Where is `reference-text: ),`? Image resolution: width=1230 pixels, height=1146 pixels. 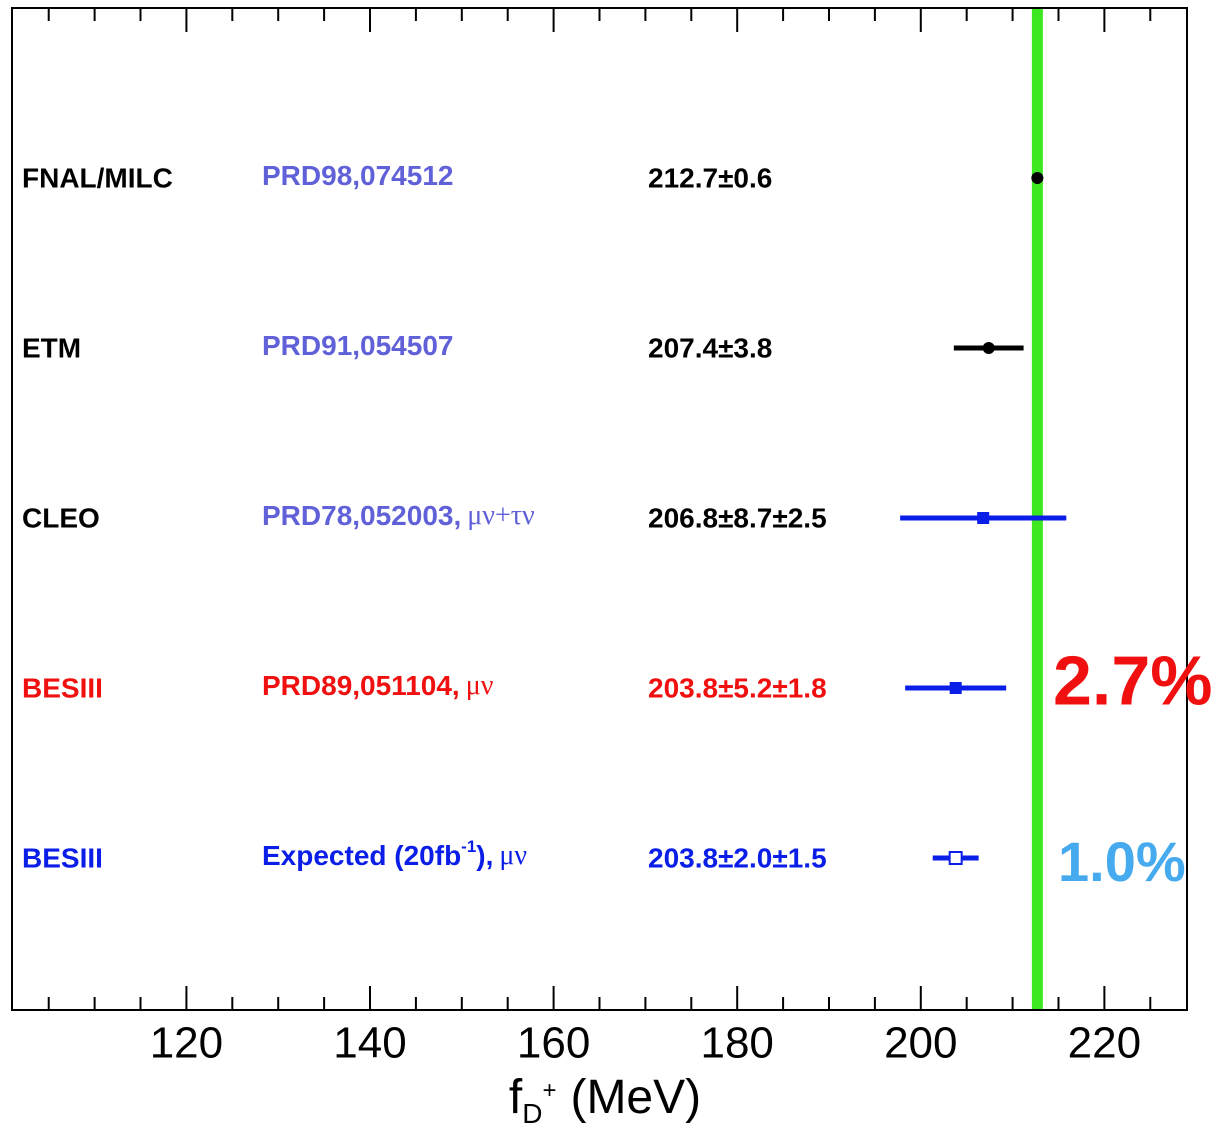 reference-text: ), is located at coordinates (484, 855).